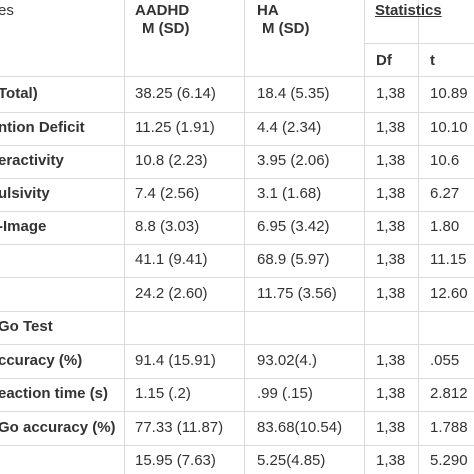 The height and width of the screenshot is (474, 474). What do you see at coordinates (293, 226) in the screenshot?
I see `ha-value: 6.95 (3.42)` at bounding box center [293, 226].